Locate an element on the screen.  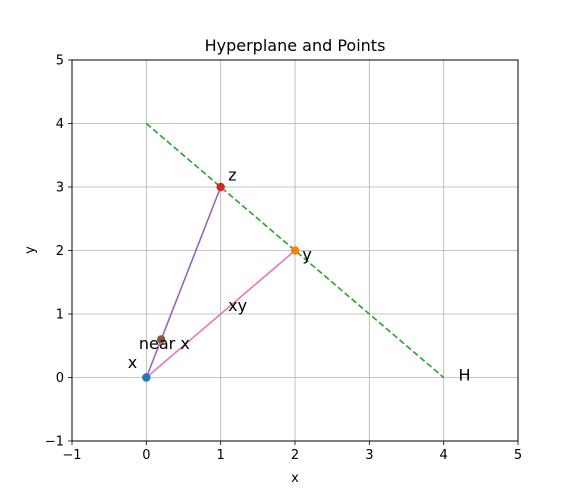
x-tick-label: 5 is located at coordinates (518, 455).